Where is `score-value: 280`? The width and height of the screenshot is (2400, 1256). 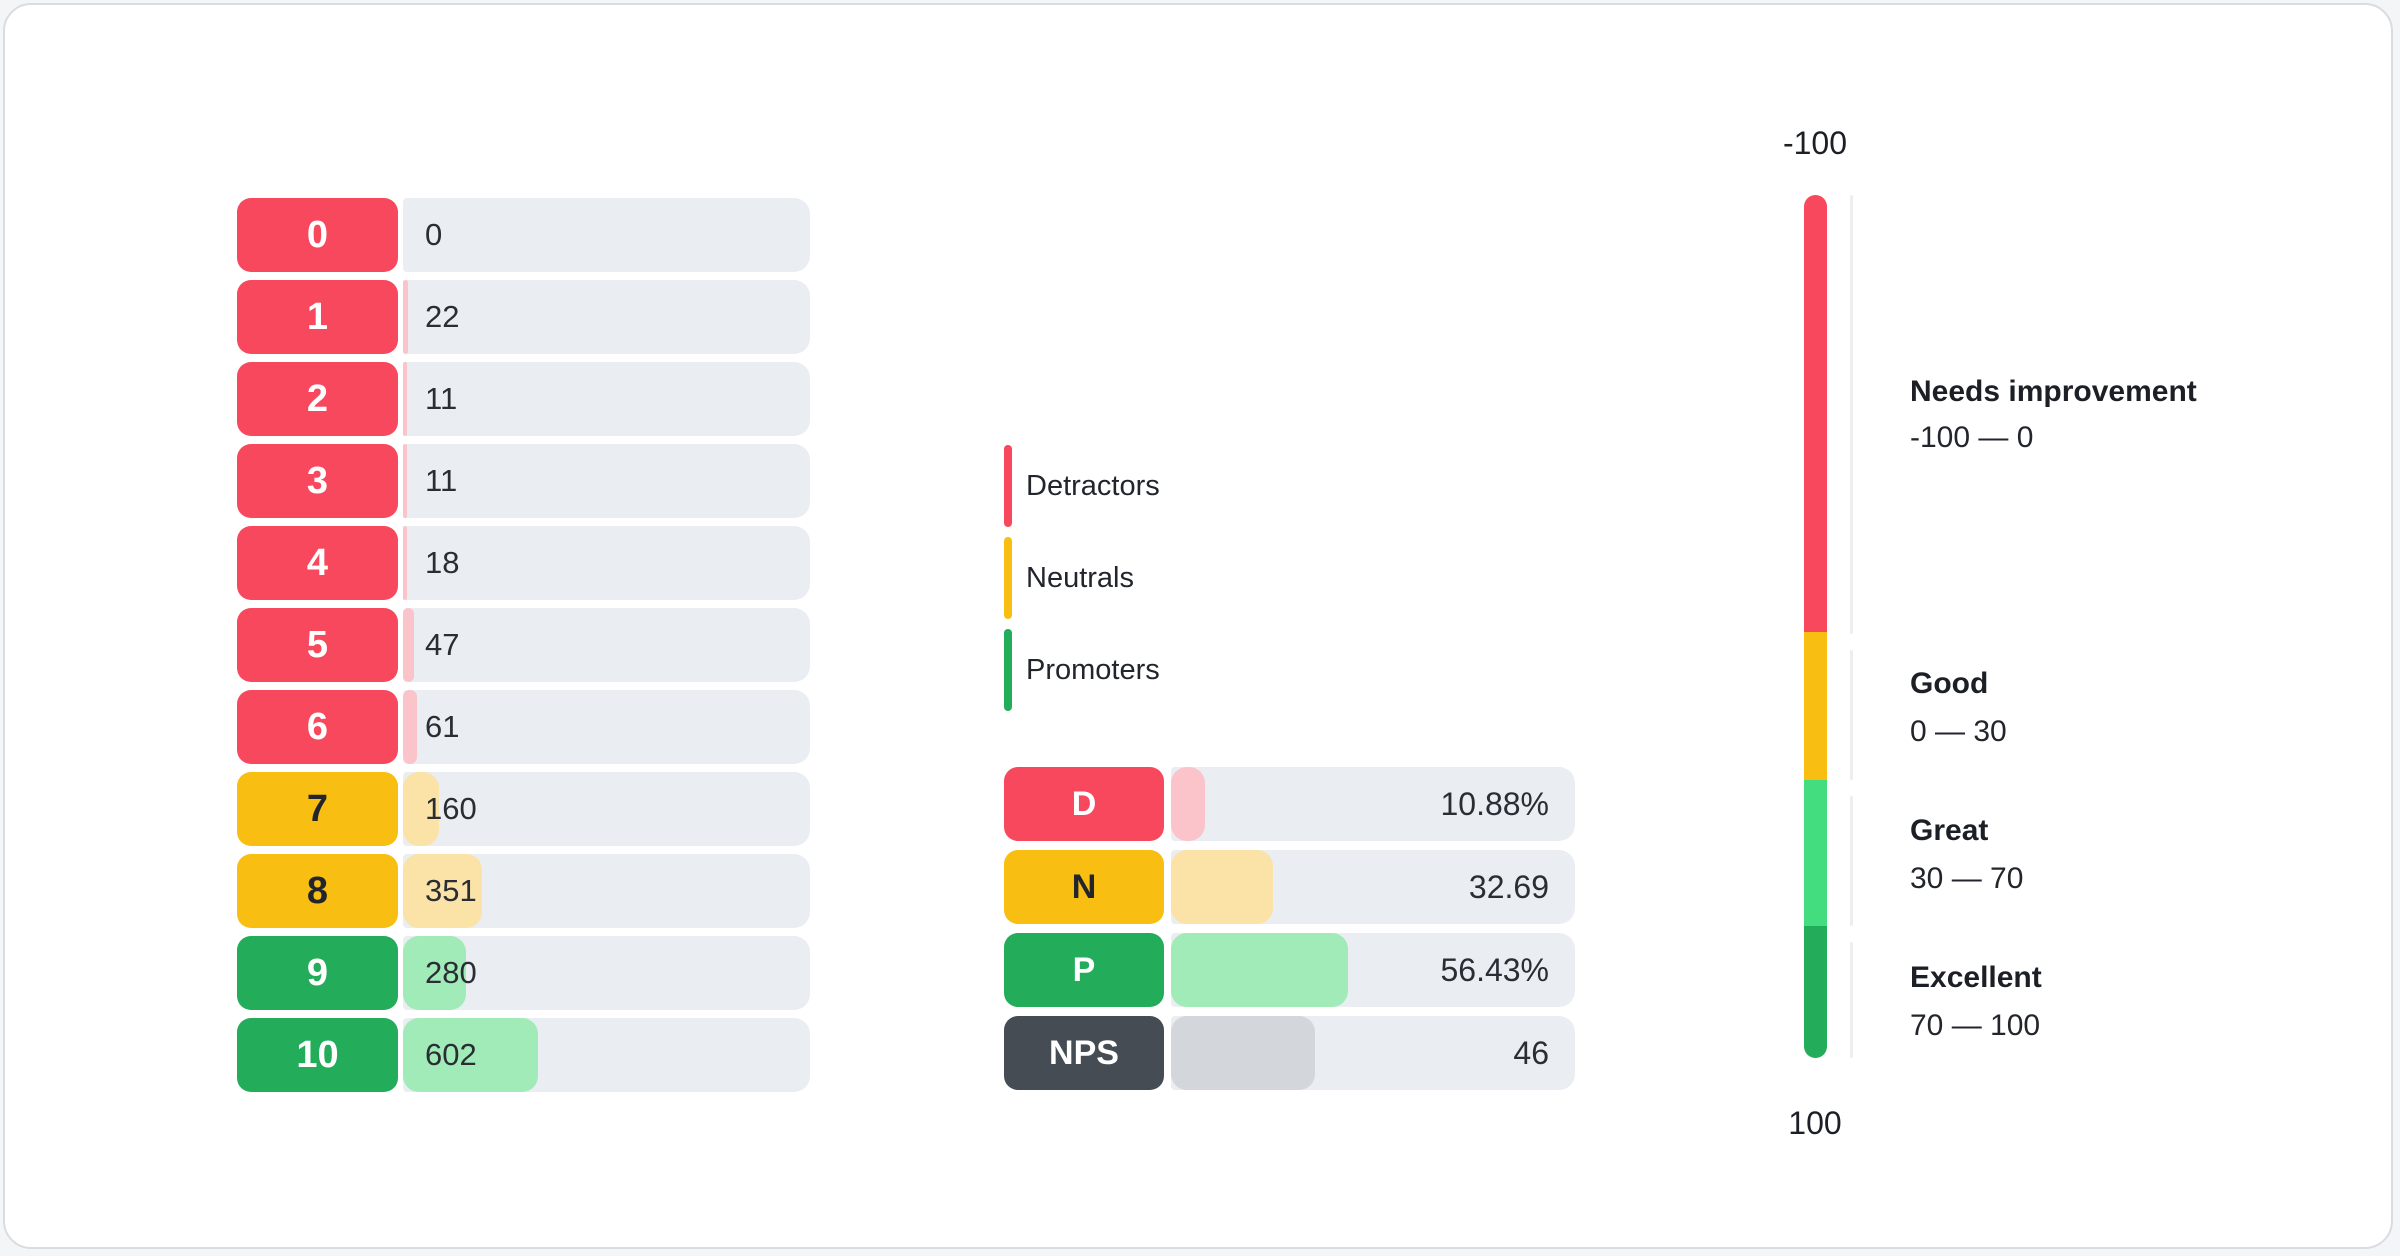
score-value: 280 is located at coordinates (451, 972).